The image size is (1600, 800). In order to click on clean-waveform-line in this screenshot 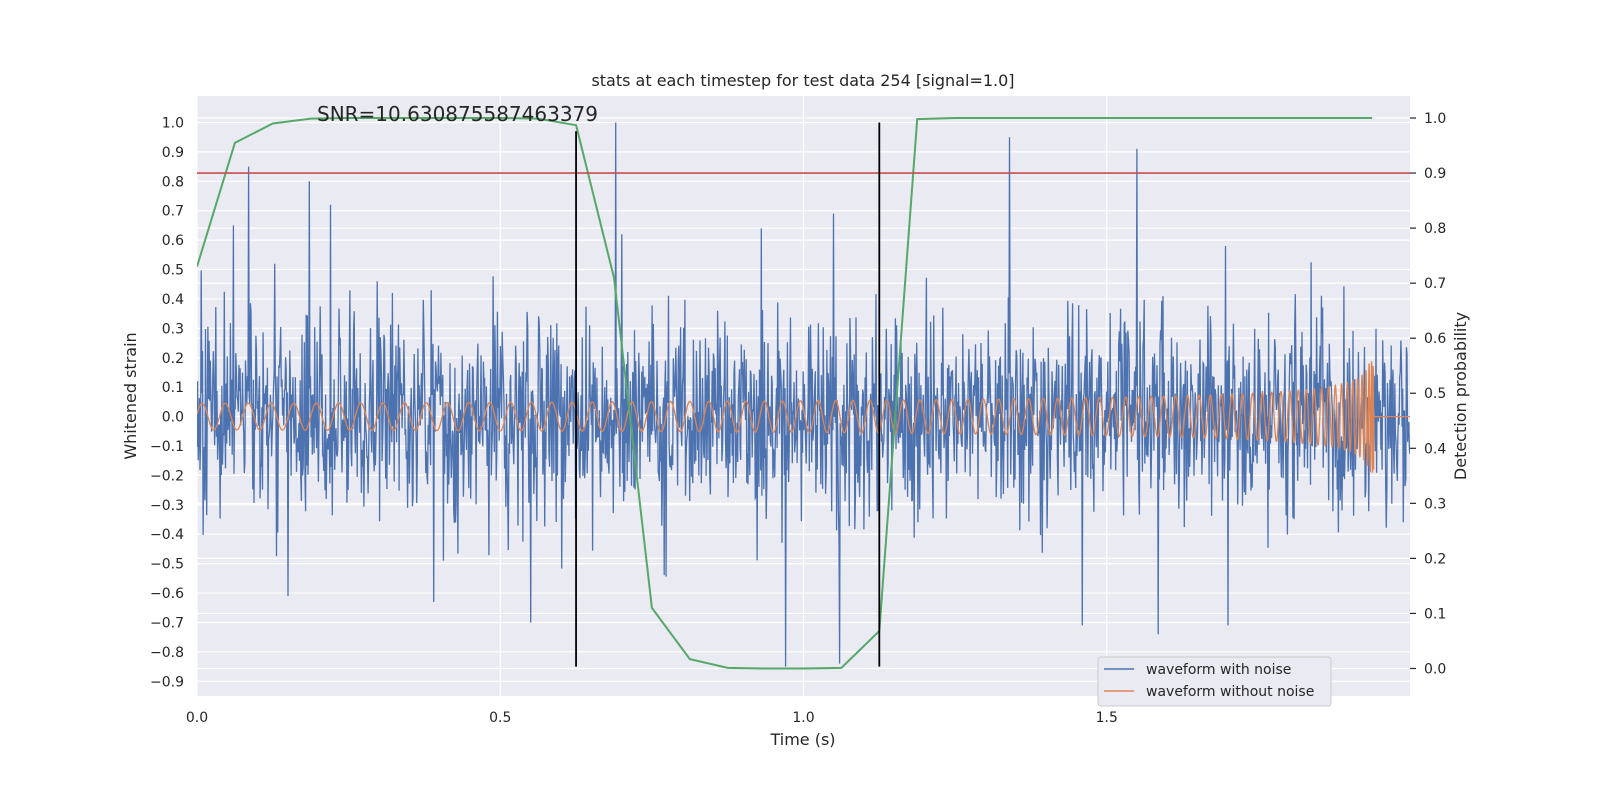, I will do `click(803, 417)`.